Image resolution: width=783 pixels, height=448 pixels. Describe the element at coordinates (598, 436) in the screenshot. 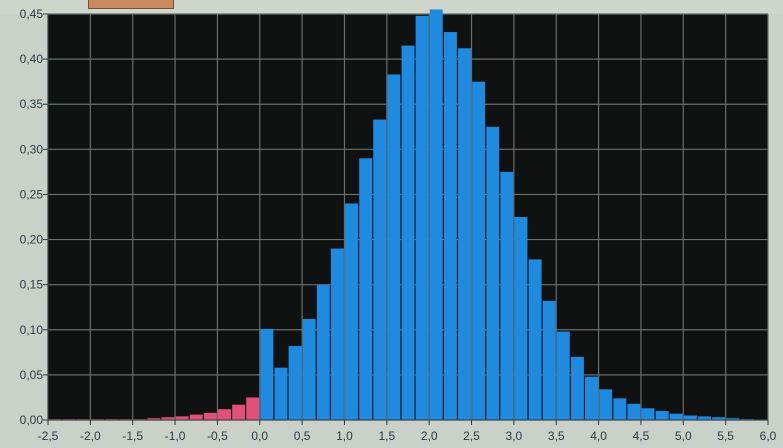

I see `x-tick-label-13: 4,0` at that location.